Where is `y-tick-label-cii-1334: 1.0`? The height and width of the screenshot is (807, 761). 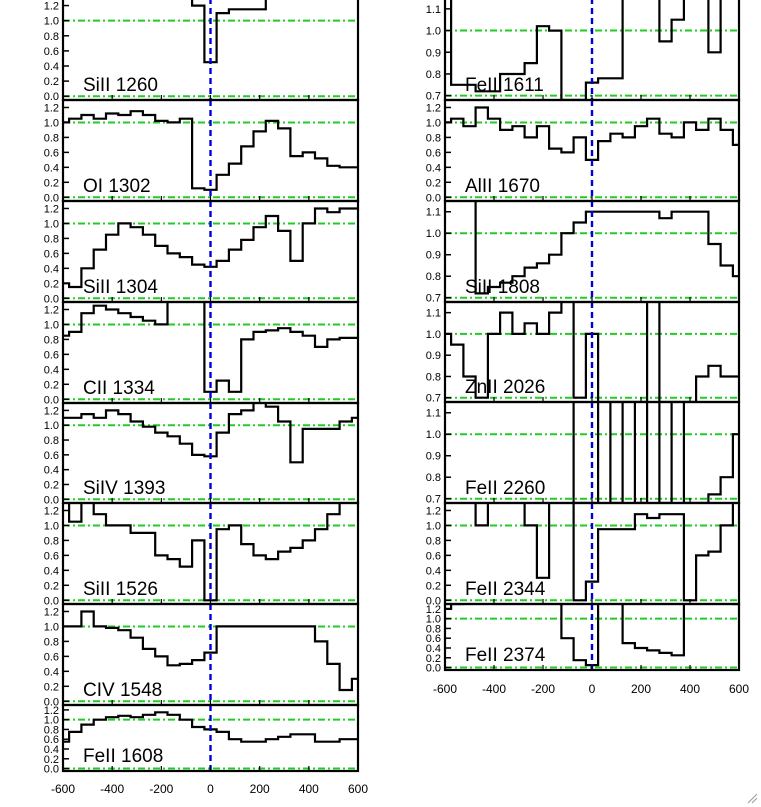 y-tick-label-cii-1334: 1.0 is located at coordinates (51, 325).